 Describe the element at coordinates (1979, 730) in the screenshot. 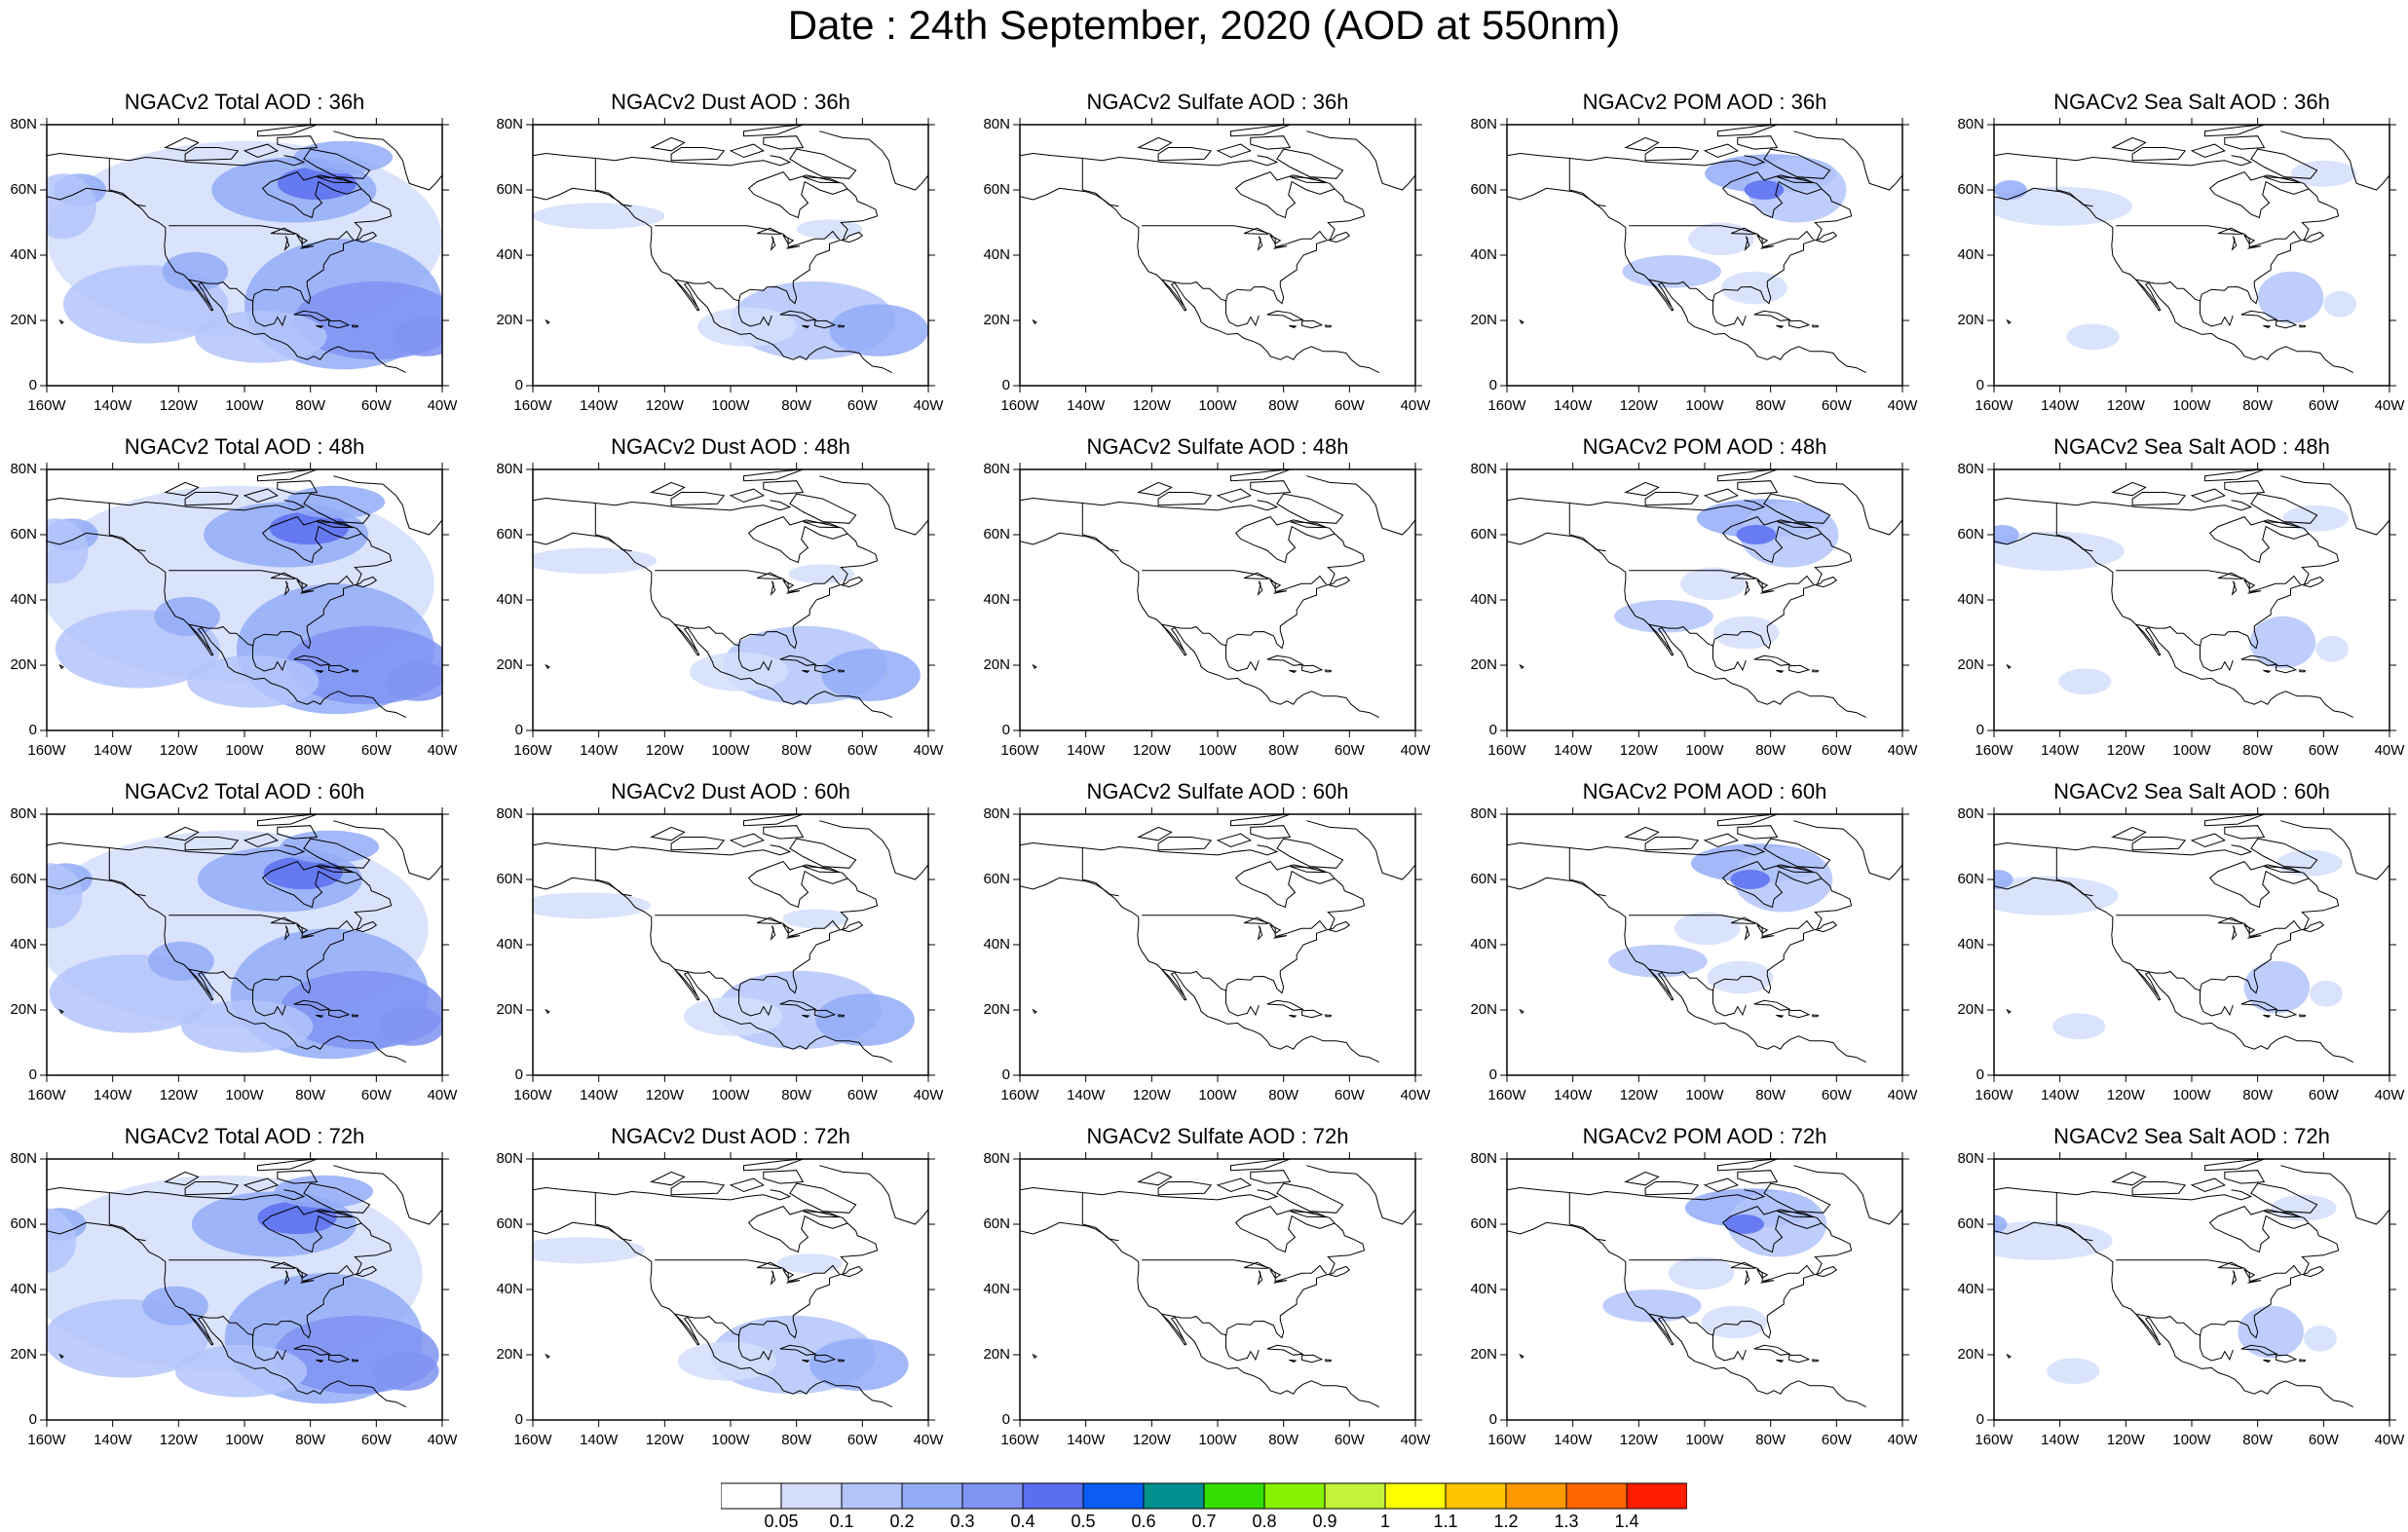

I see `lat-tick-label: 0` at that location.